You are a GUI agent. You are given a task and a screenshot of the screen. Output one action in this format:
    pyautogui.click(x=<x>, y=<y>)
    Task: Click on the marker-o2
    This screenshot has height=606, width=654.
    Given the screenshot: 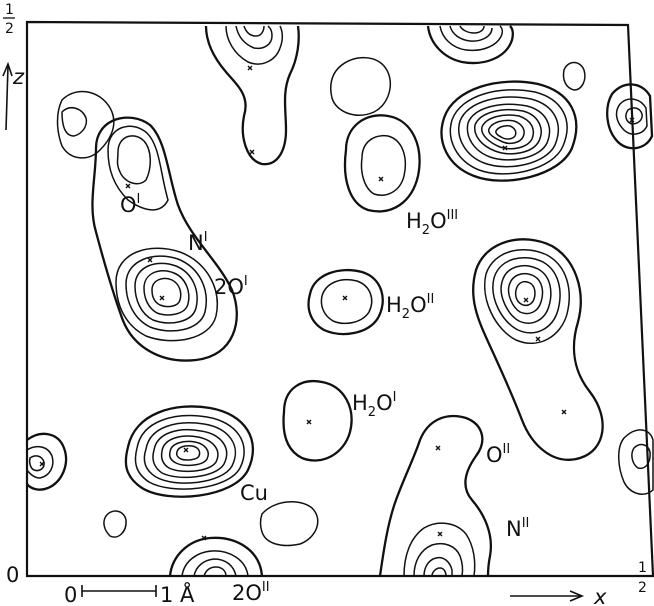 What is the action you would take?
    pyautogui.click(x=438, y=448)
    